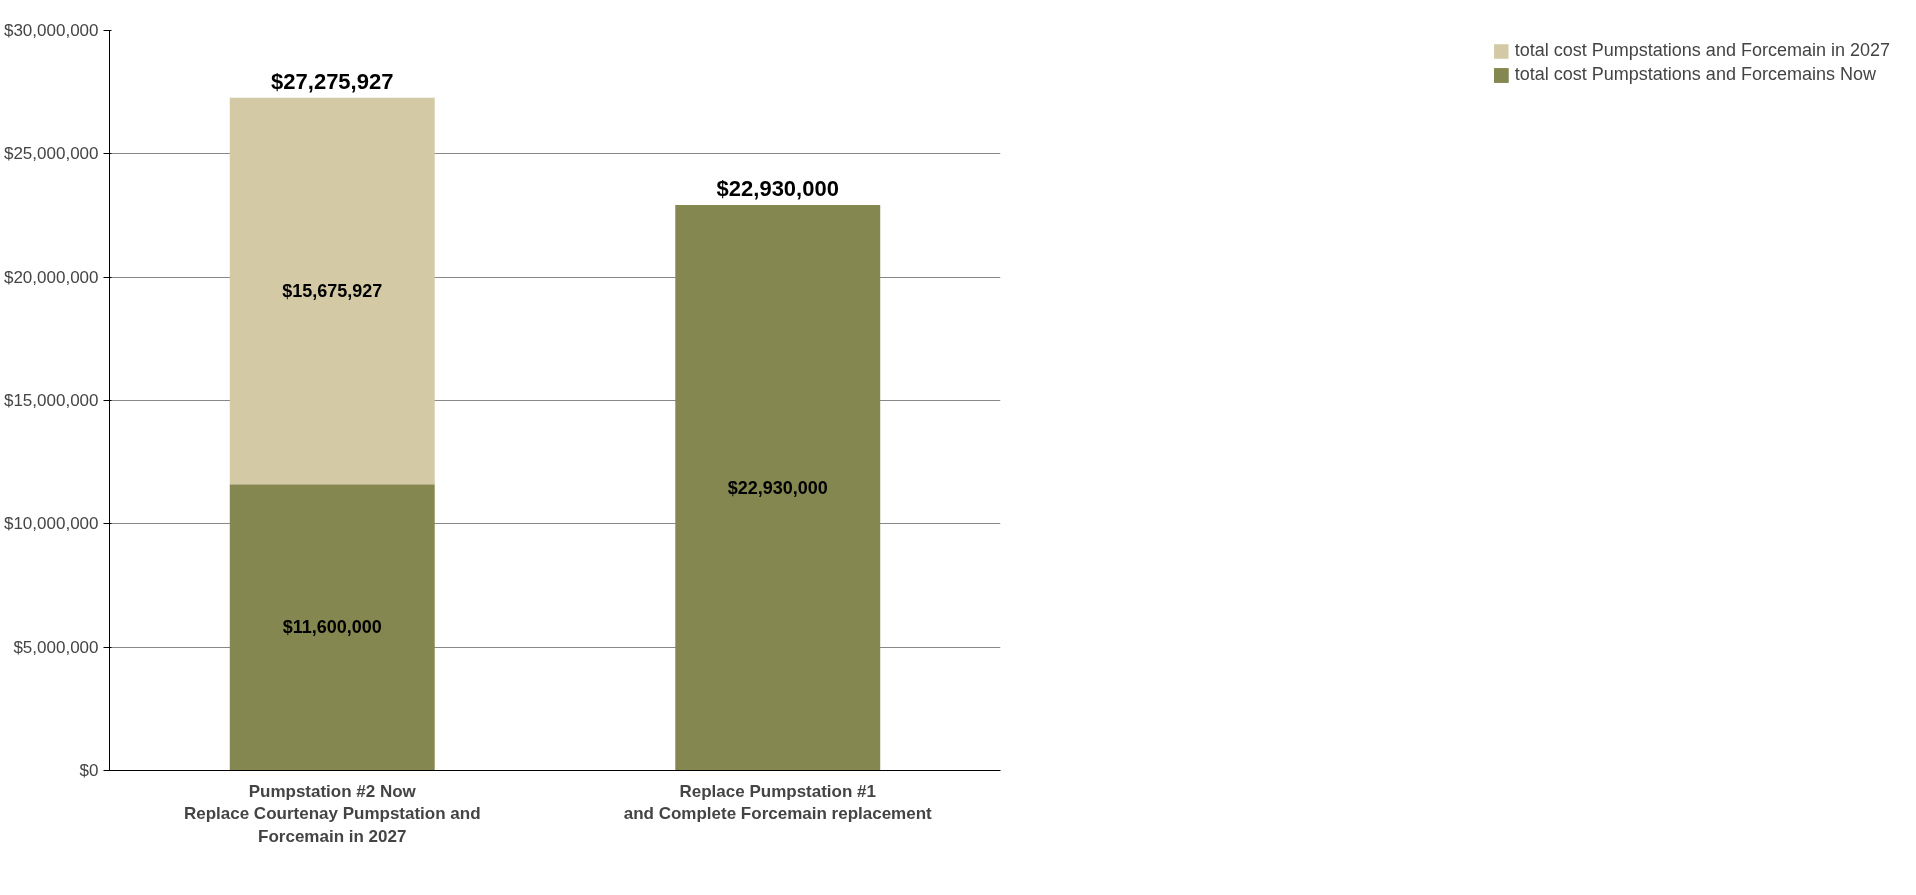 This screenshot has height=895, width=1916. Describe the element at coordinates (778, 802) in the screenshot. I see `x-tick-label: Replace Pumpstation #1 and Complete Forcemain replacement` at that location.